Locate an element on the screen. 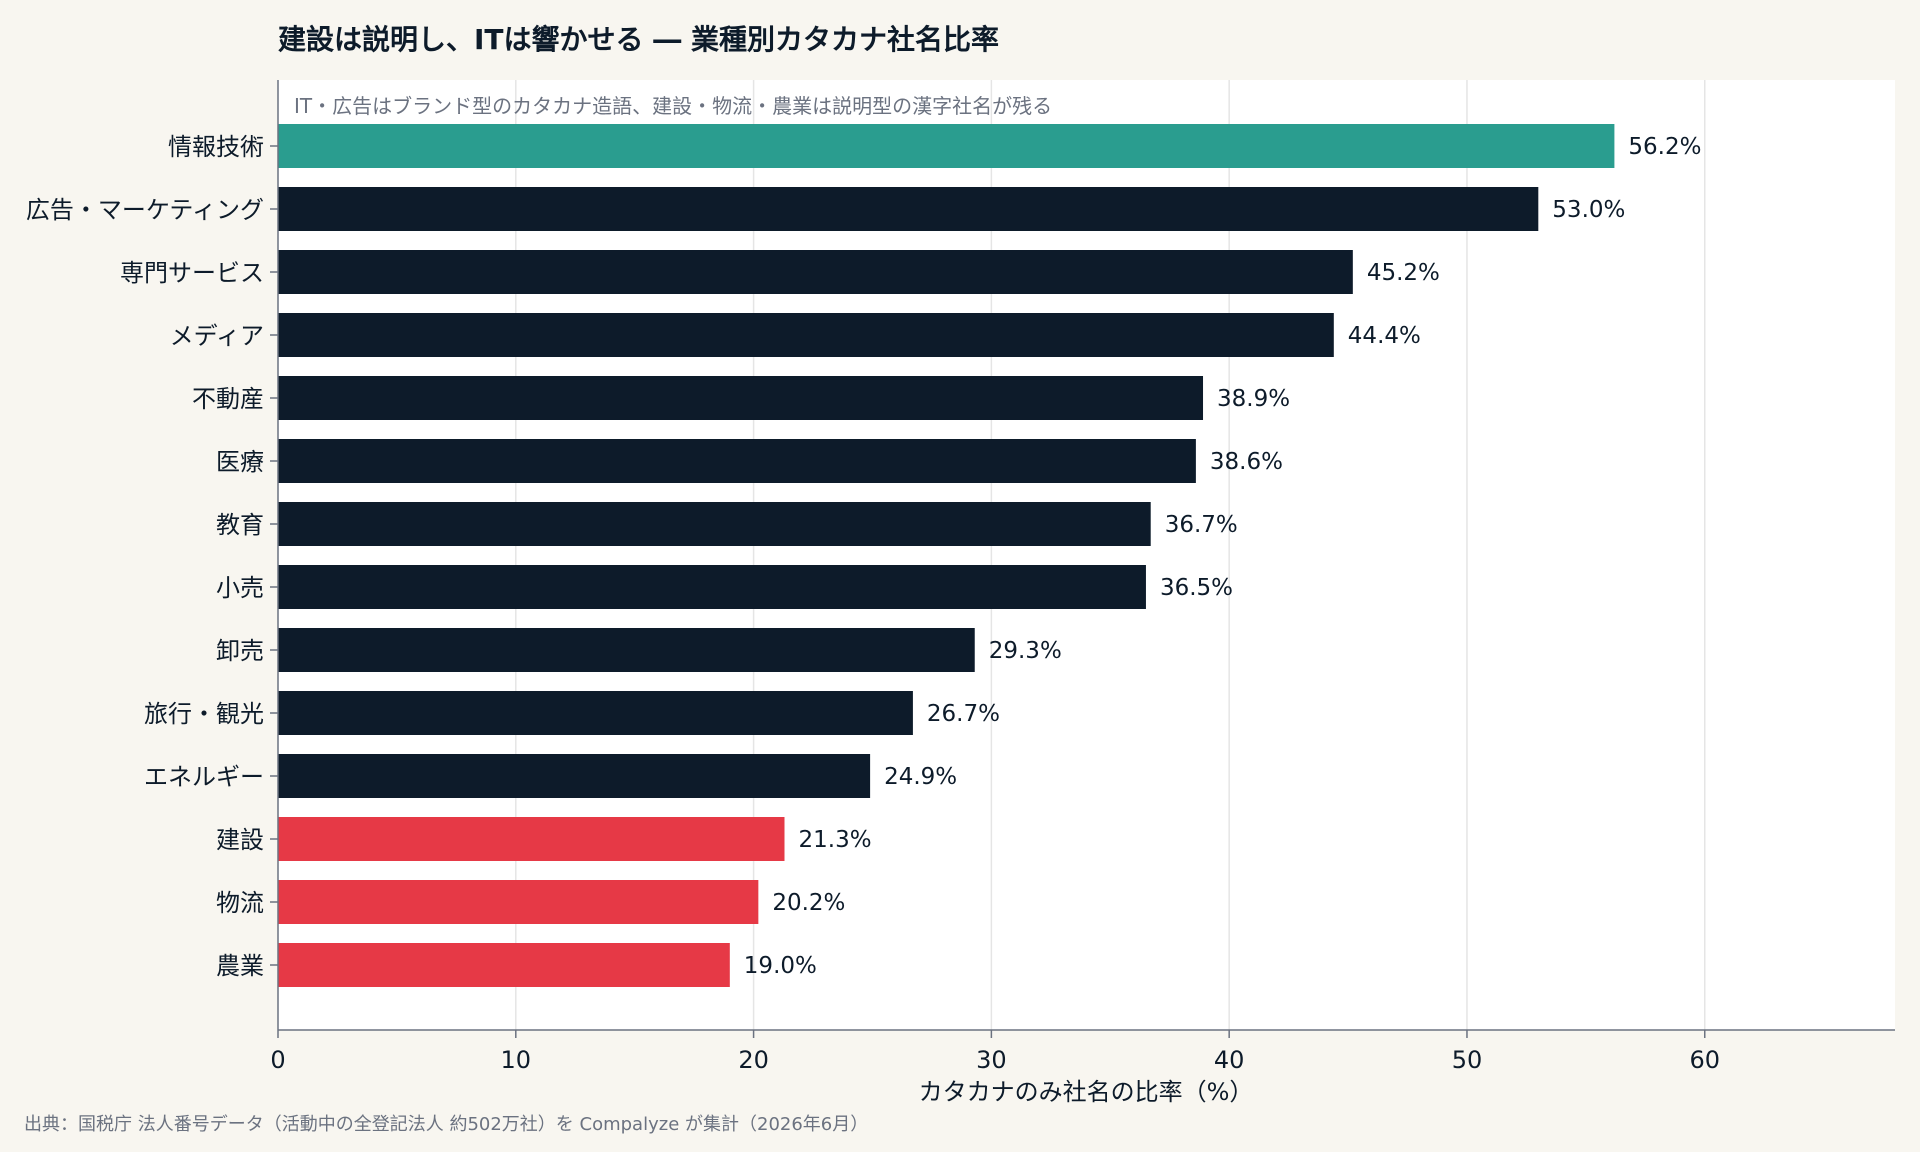 This screenshot has width=1920, height=1152. y-tick-label: 物流 is located at coordinates (240, 903).